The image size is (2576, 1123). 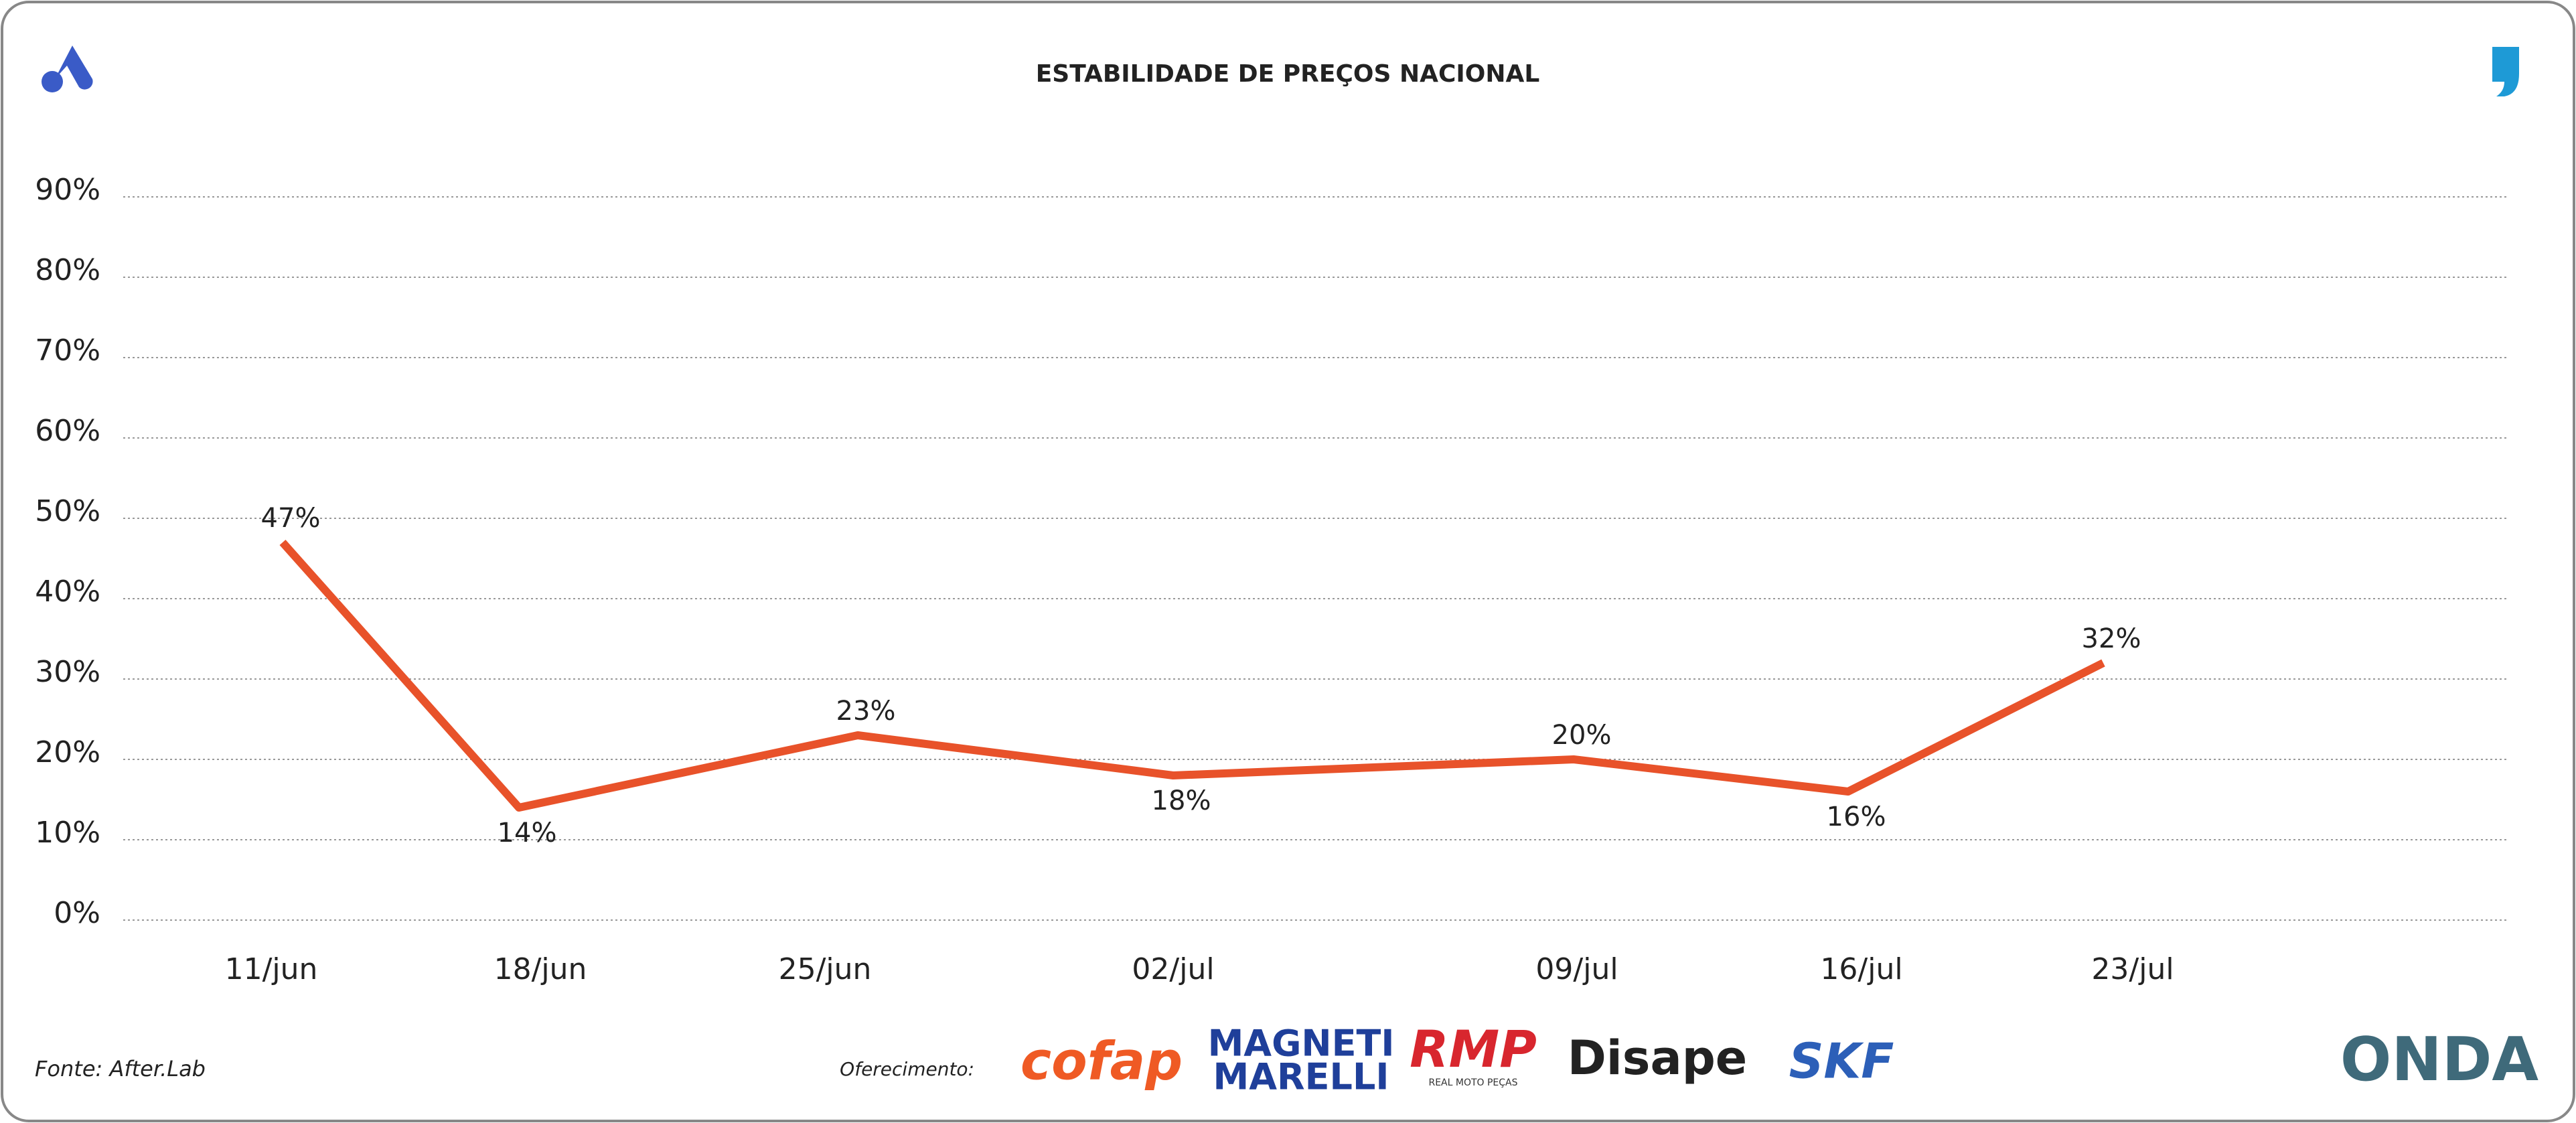 What do you see at coordinates (1861, 969) in the screenshot?
I see `x-tick-label: 16/jul` at bounding box center [1861, 969].